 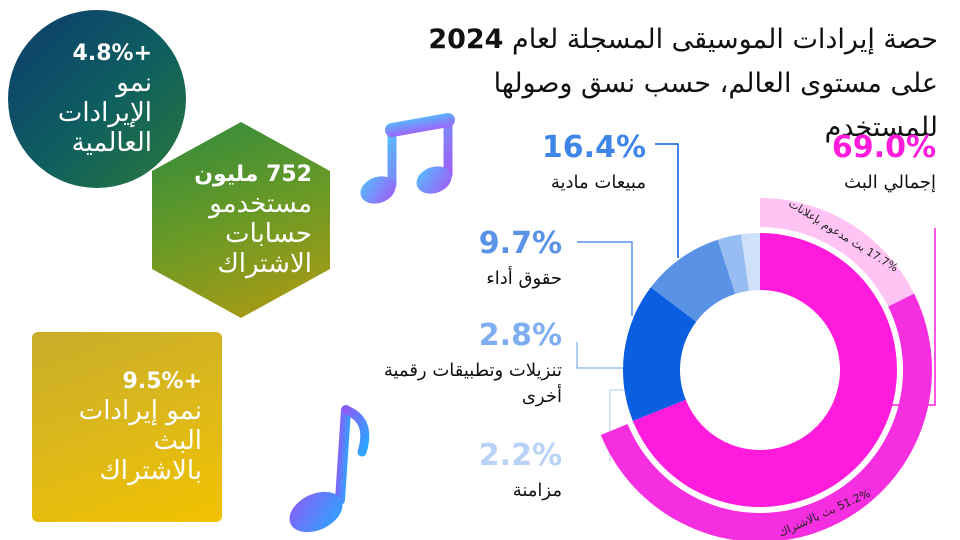 I want to click on streaming-value: 69.0%, so click(x=883, y=147).